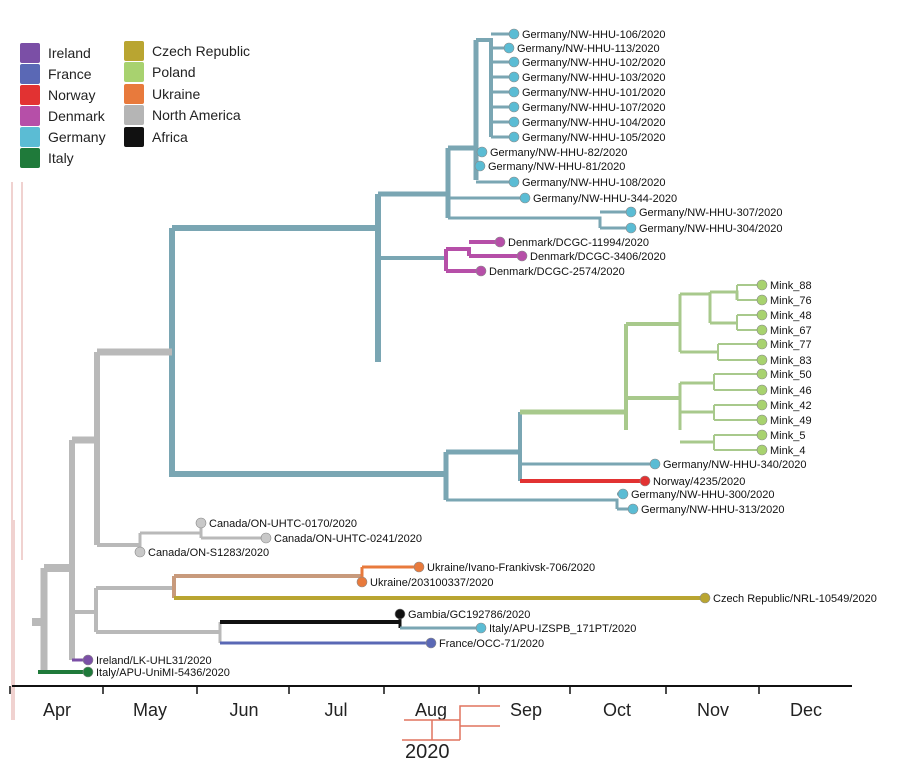  What do you see at coordinates (201, 51) in the screenshot?
I see `legend-label: Czech Republic` at bounding box center [201, 51].